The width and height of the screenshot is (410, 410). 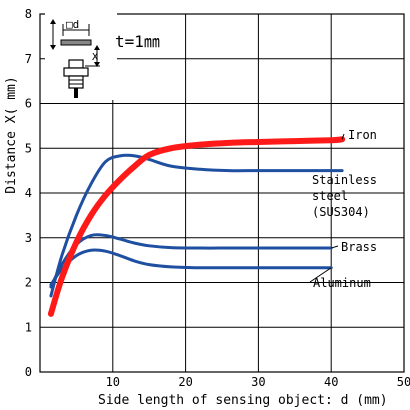 What do you see at coordinates (76, 64) in the screenshot?
I see `inset-sensor-head` at bounding box center [76, 64].